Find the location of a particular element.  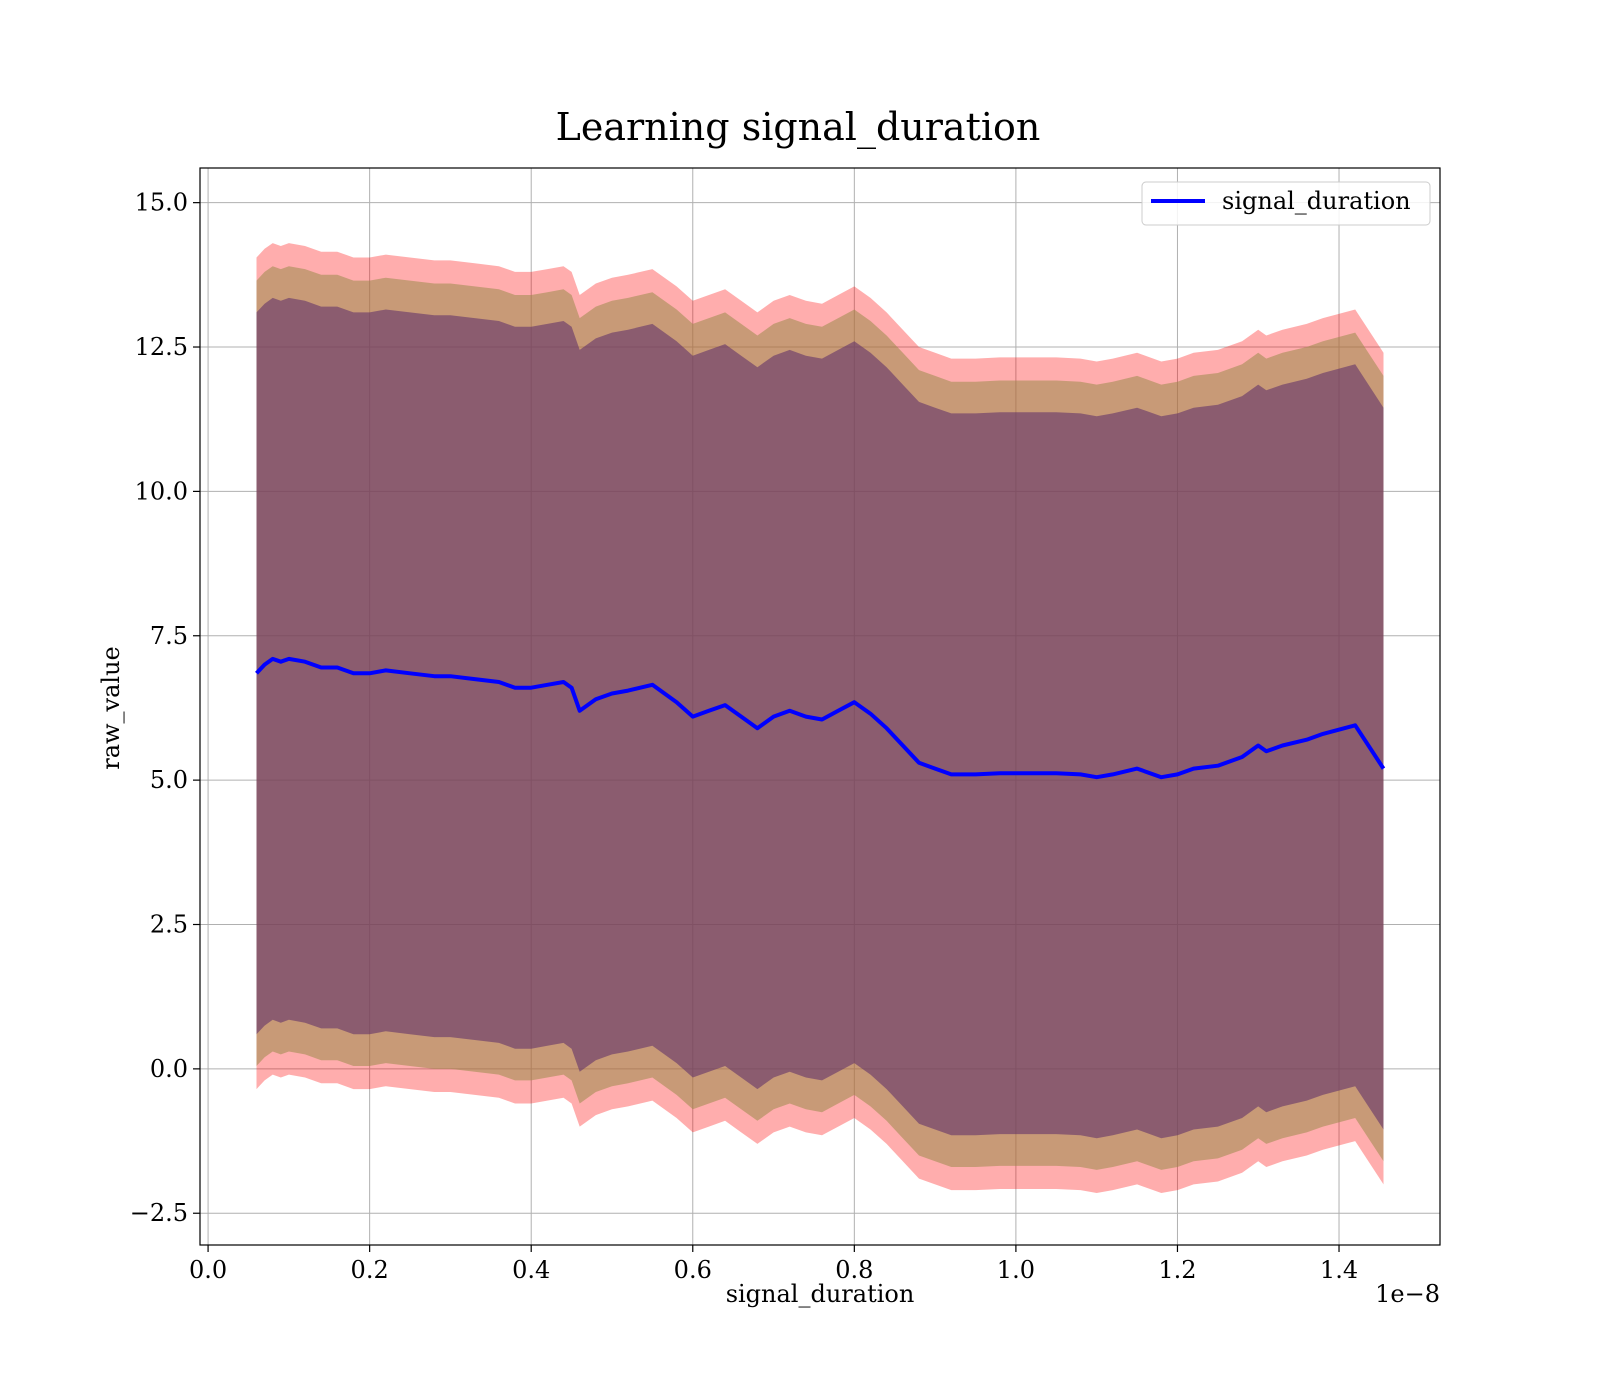

x-tick-label: 0.6 is located at coordinates (693, 1270).